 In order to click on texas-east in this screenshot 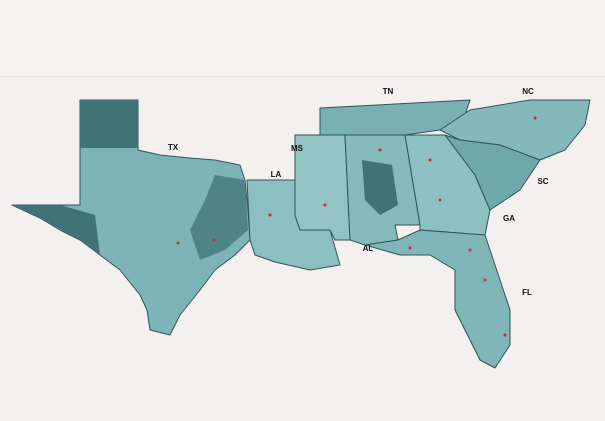, I will do `click(219, 217)`.